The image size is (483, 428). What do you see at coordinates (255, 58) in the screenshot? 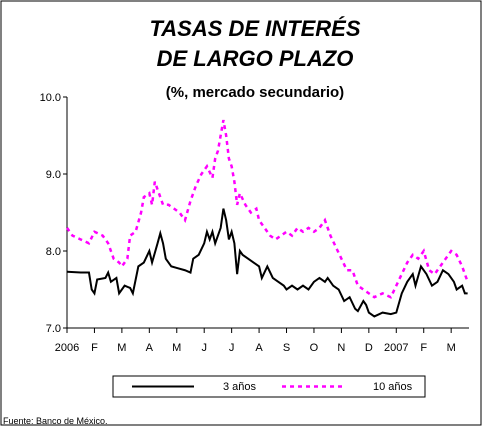
I see `chart-title: DE LARGO PLAZO` at bounding box center [255, 58].